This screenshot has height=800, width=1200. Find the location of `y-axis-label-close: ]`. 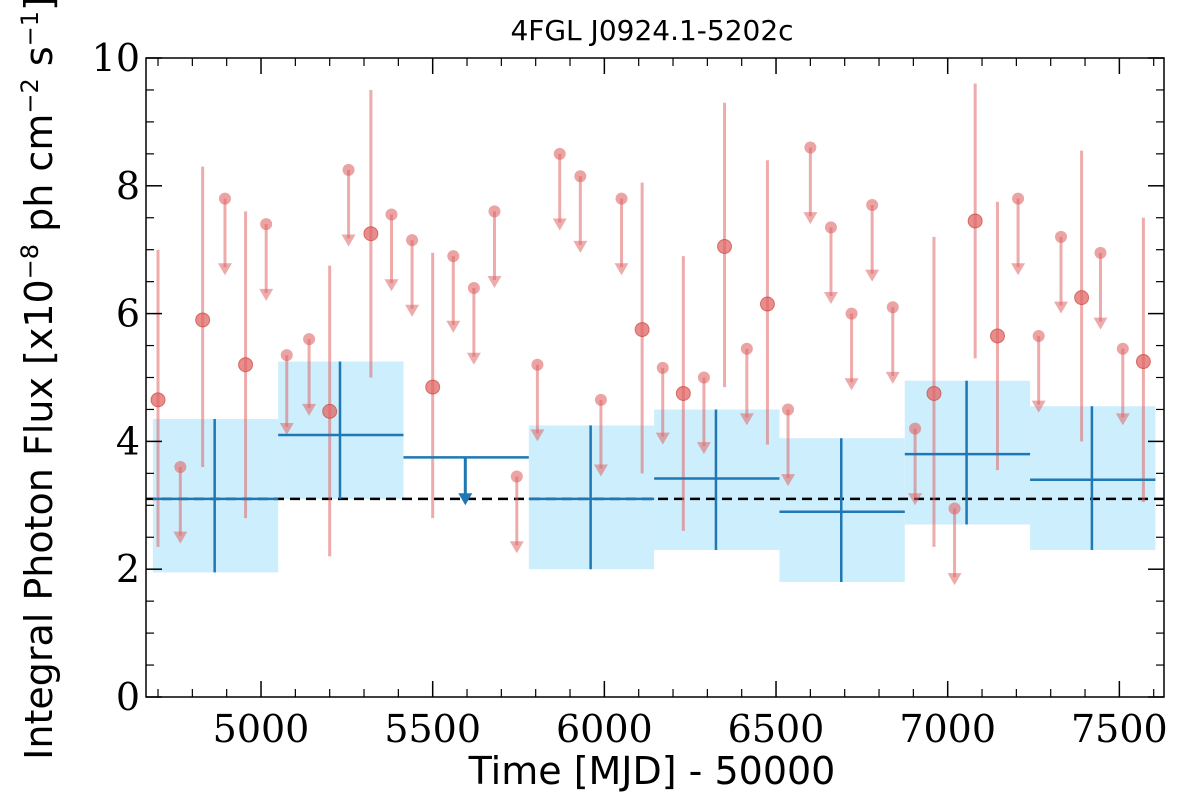

y-axis-label-close: ] is located at coordinates (39, 5).